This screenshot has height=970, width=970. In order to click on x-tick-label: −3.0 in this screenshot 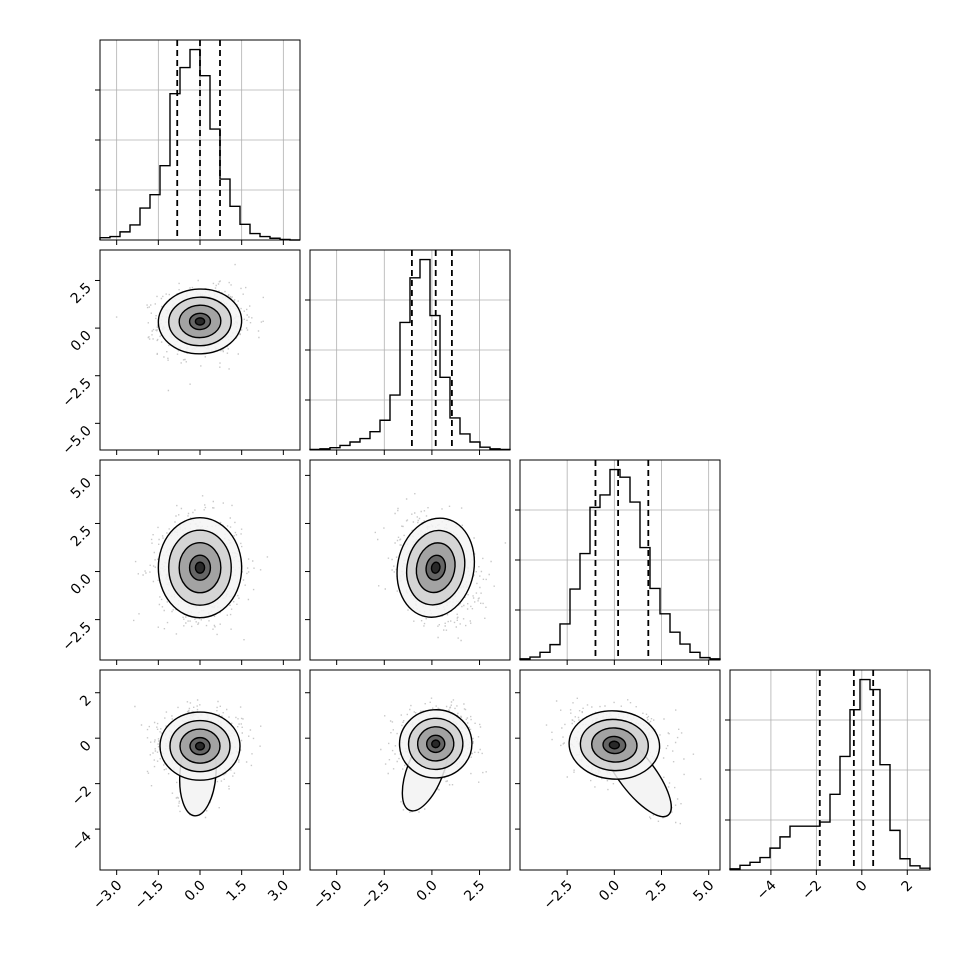, I will do `click(107, 895)`.